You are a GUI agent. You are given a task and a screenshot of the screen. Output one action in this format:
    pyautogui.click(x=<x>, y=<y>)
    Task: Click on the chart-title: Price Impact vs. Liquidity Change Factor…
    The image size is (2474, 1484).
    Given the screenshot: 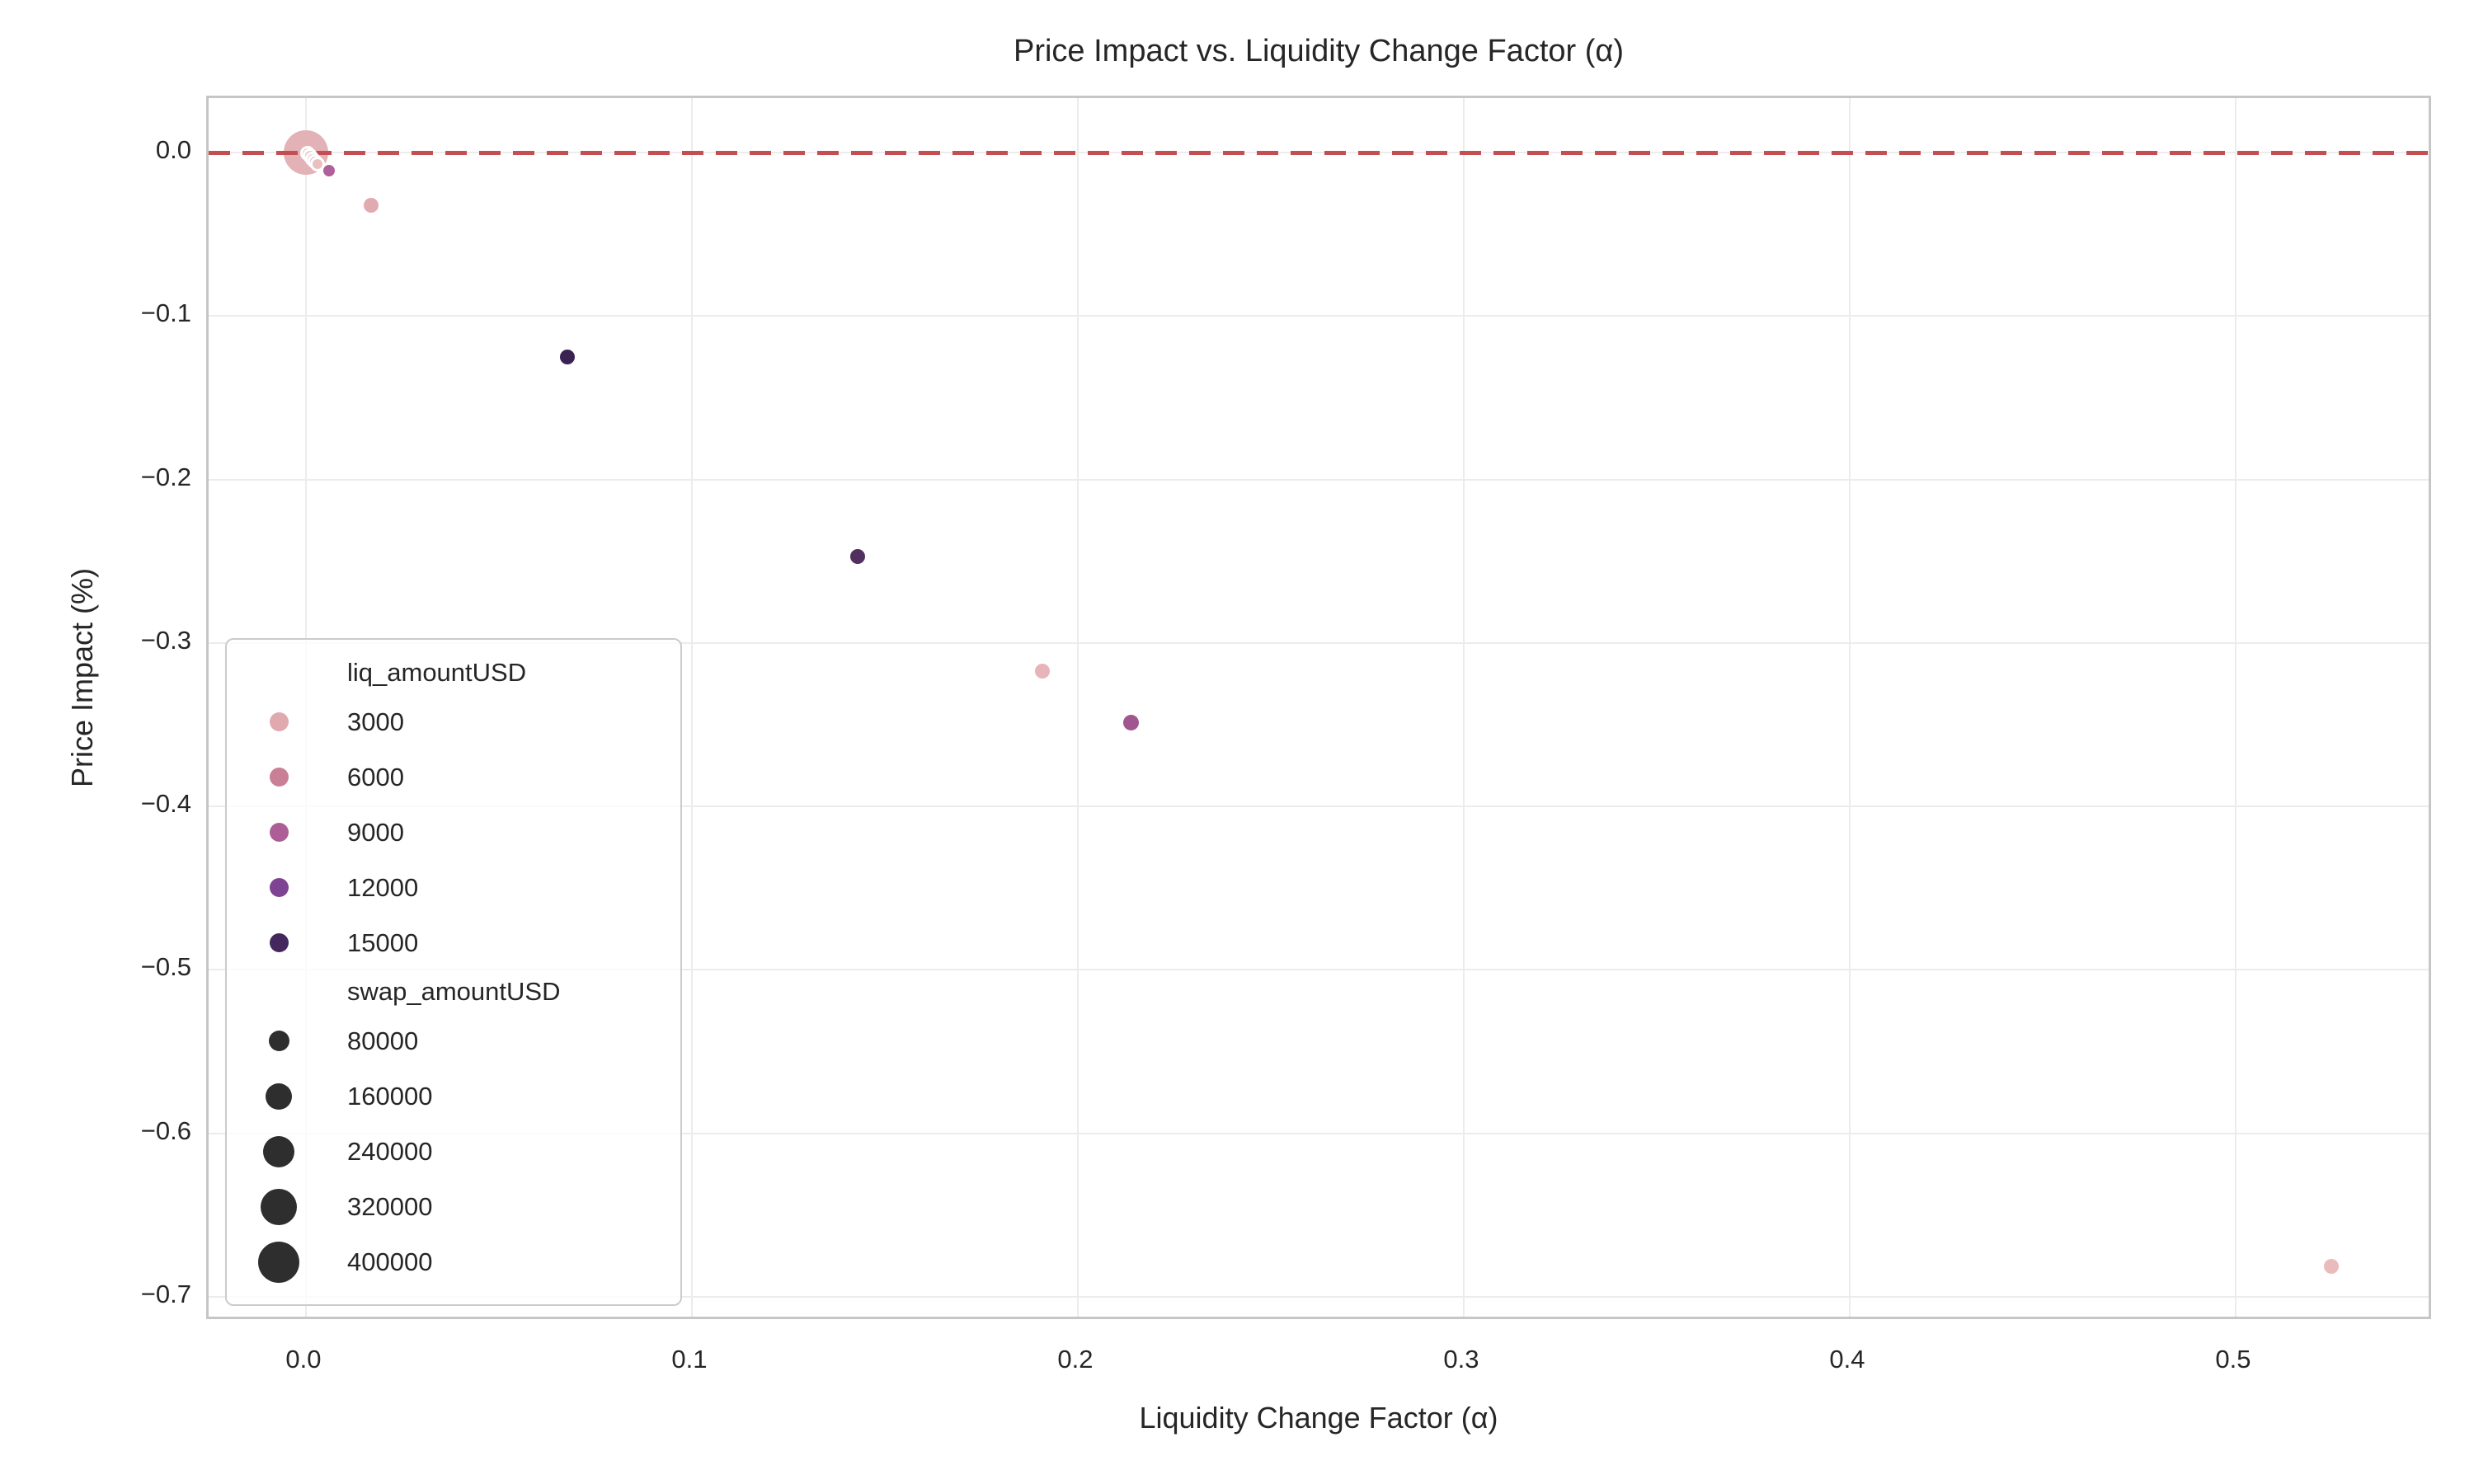 What is the action you would take?
    pyautogui.click(x=1319, y=51)
    